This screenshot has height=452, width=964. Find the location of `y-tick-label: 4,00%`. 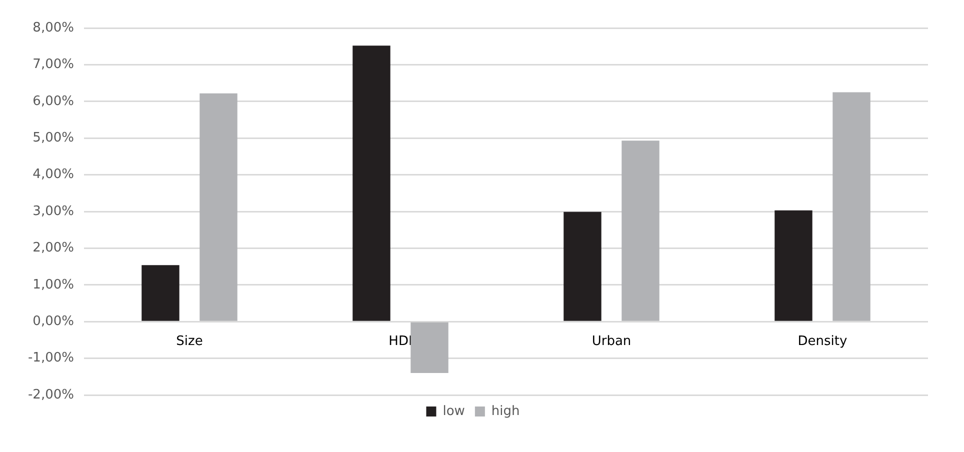

y-tick-label: 4,00% is located at coordinates (53, 174).